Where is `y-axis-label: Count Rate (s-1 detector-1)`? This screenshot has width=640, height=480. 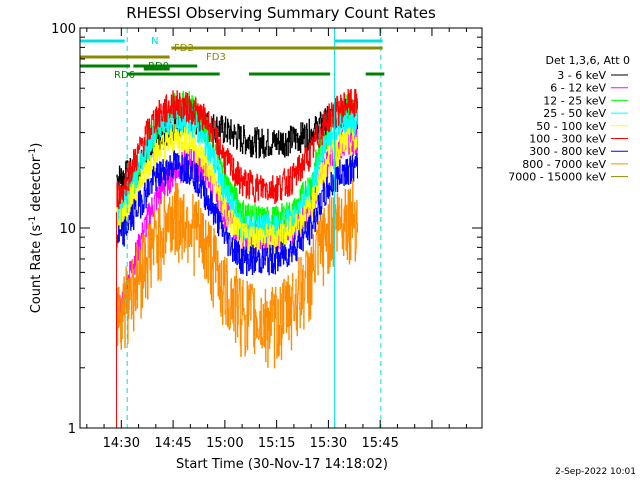
y-axis-label: Count Rate (s-1 detector-1) is located at coordinates (36, 228).